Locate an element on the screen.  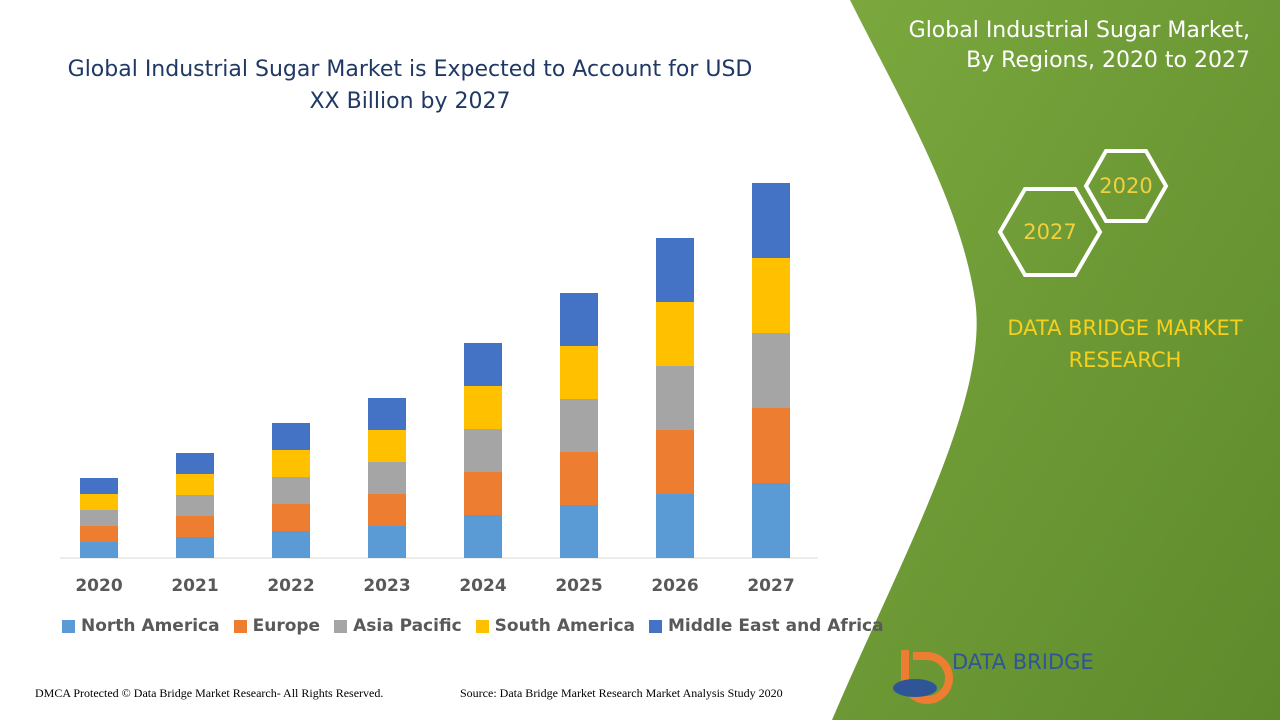
legend-item: Europe is located at coordinates (277, 626).